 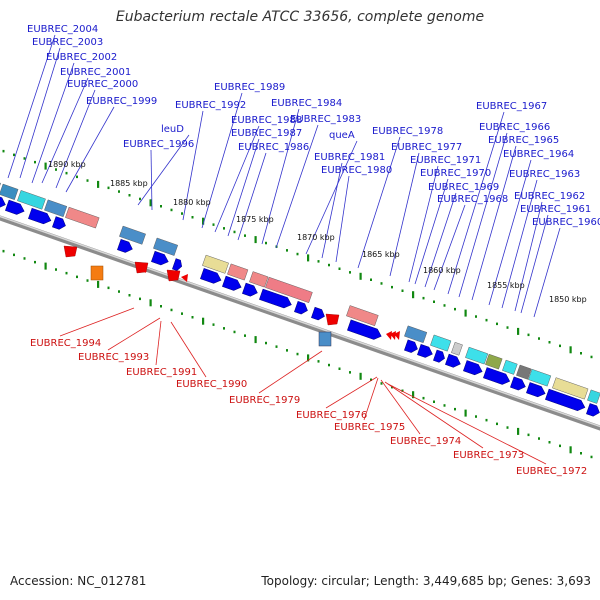 I want to click on accession-text: Accession: NC_012781, so click(x=78, y=581).